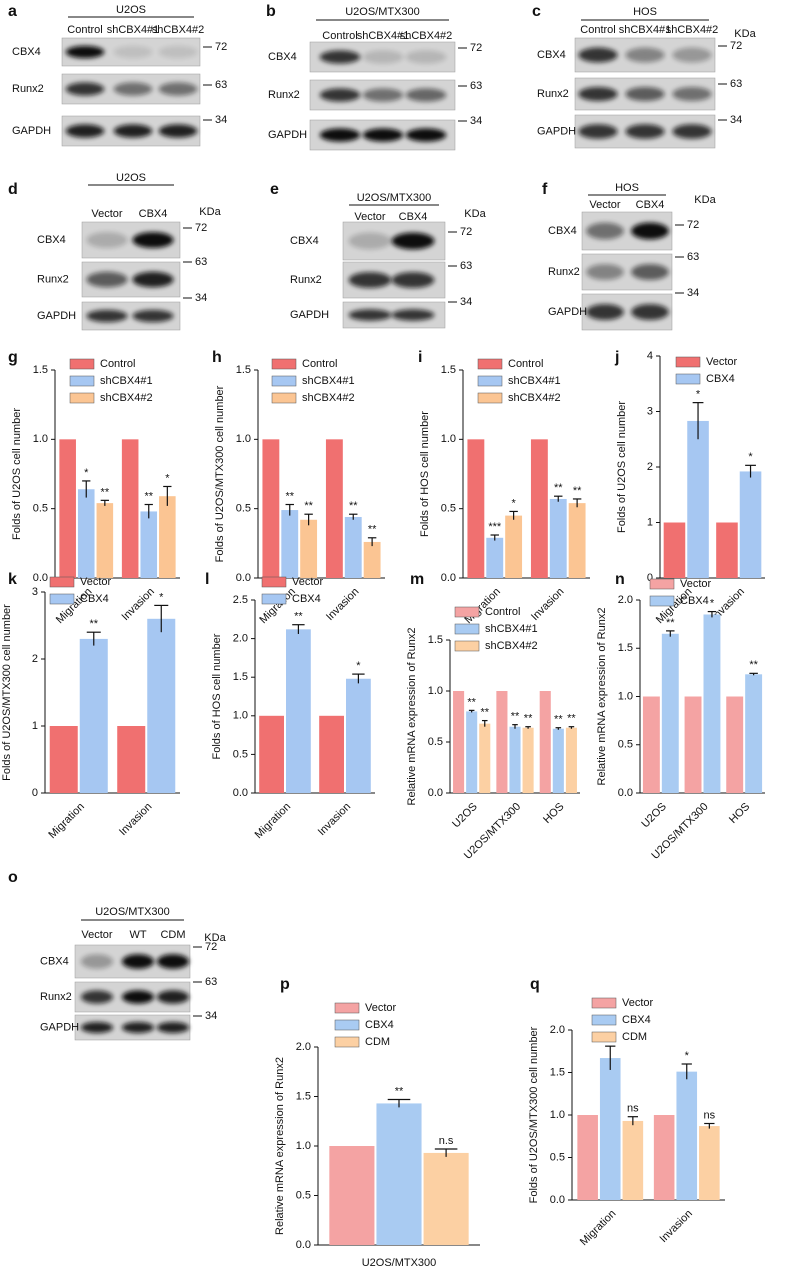 Image resolution: width=787 pixels, height=1270 pixels. I want to click on panel-letter: m, so click(417, 579).